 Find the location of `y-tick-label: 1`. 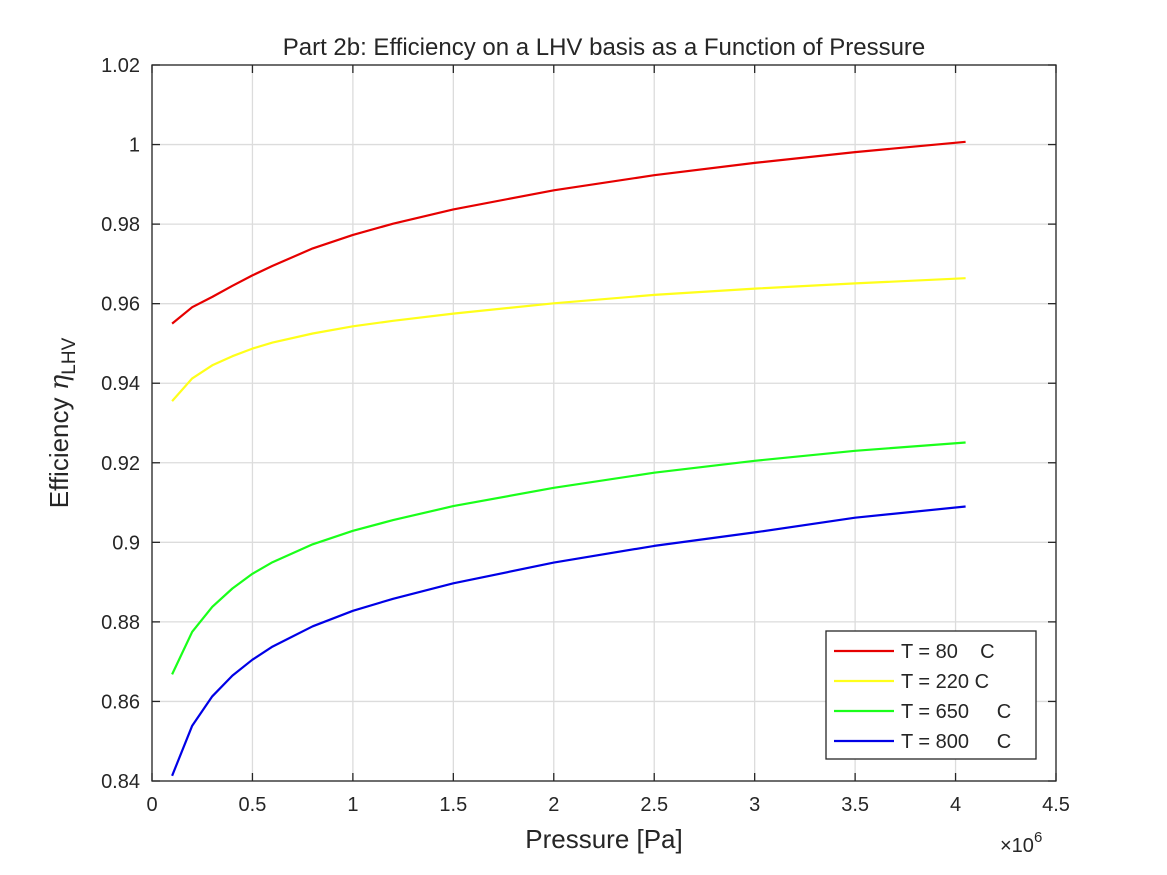

y-tick-label: 1 is located at coordinates (134, 146).